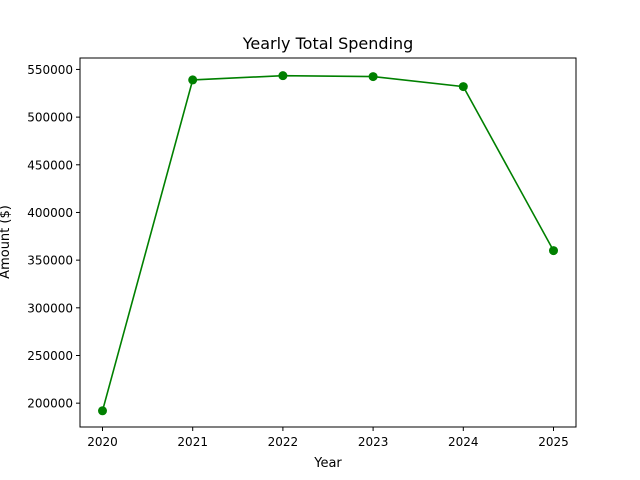 Image resolution: width=640 pixels, height=480 pixels. What do you see at coordinates (50, 165) in the screenshot?
I see `y-tick-label: 450000` at bounding box center [50, 165].